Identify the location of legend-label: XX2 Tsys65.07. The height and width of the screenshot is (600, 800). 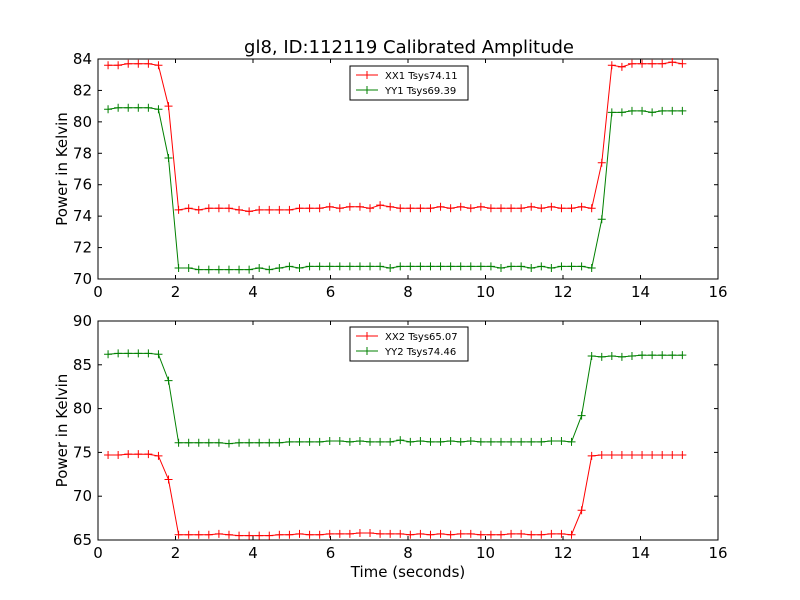
(421, 337).